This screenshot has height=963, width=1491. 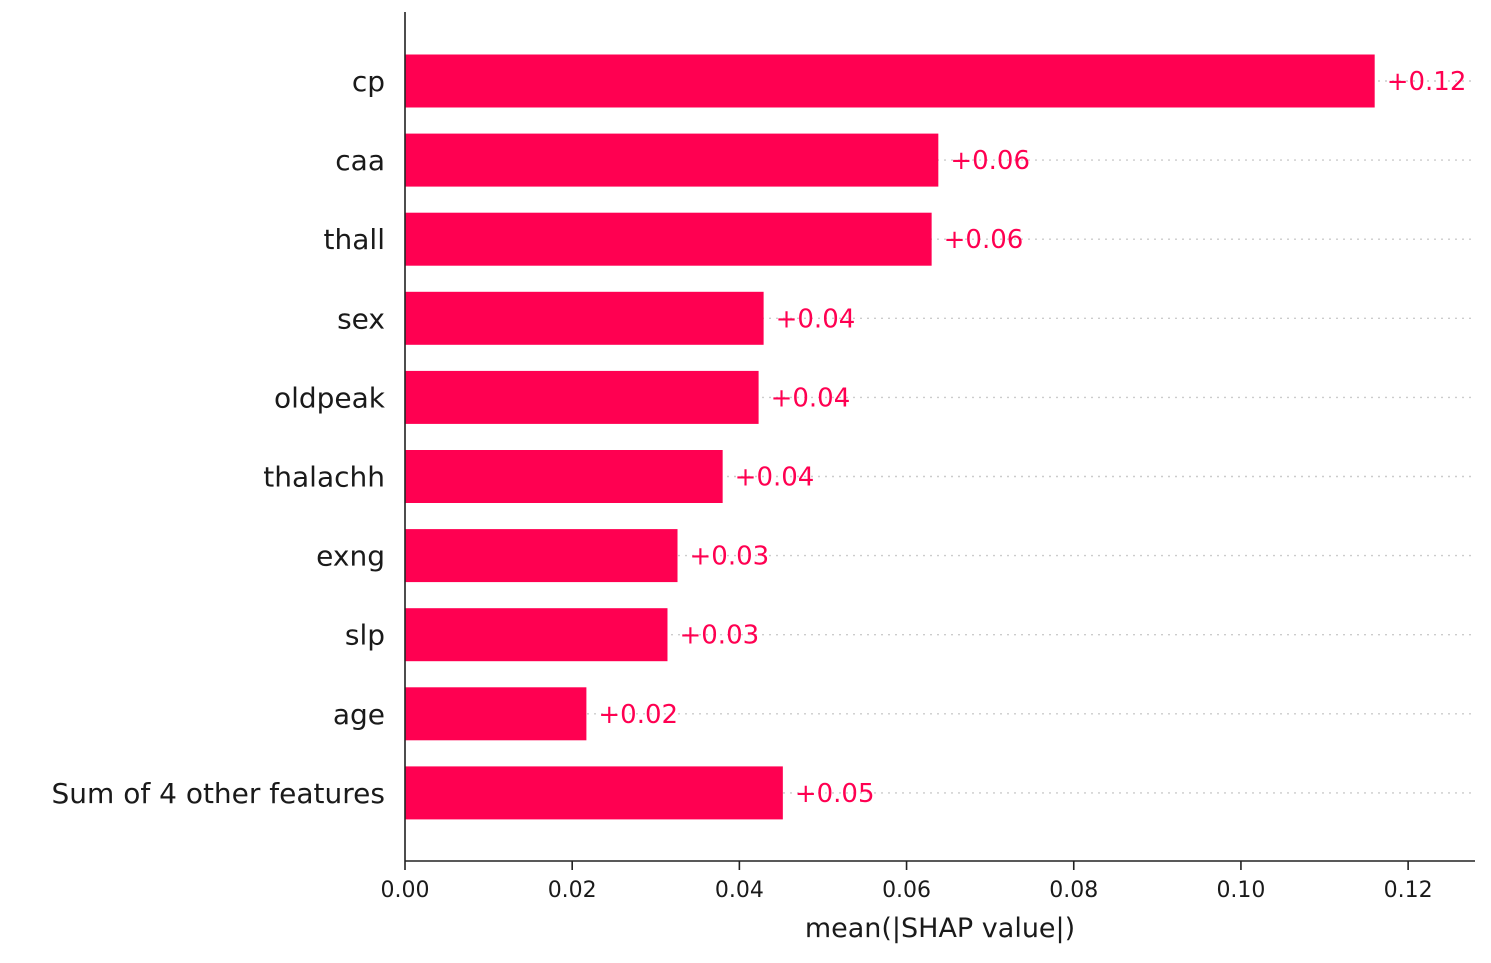 I want to click on feature-label: cp, so click(x=368, y=81).